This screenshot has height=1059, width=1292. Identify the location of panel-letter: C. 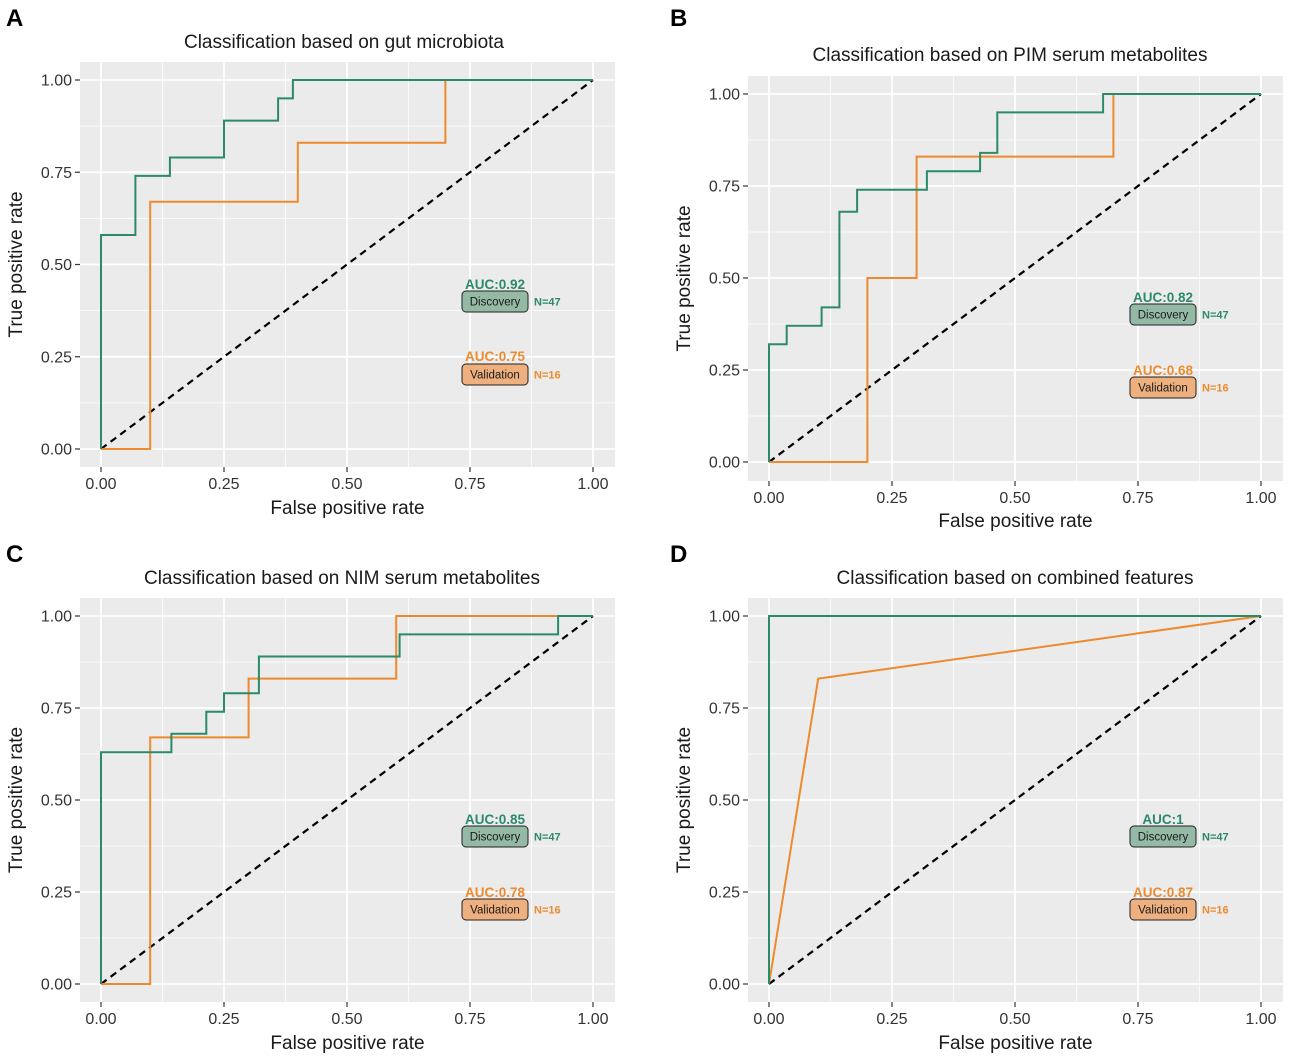
(14, 554).